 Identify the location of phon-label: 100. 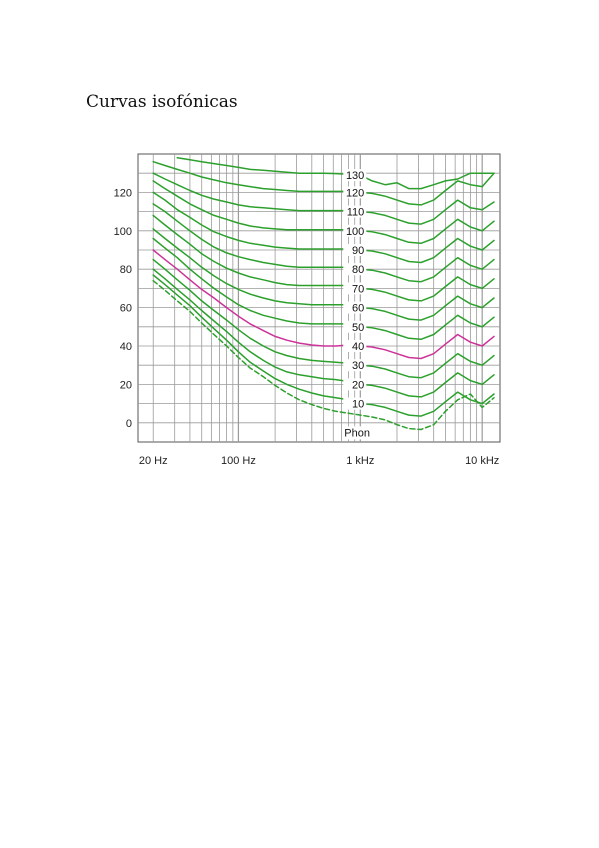
(355, 232).